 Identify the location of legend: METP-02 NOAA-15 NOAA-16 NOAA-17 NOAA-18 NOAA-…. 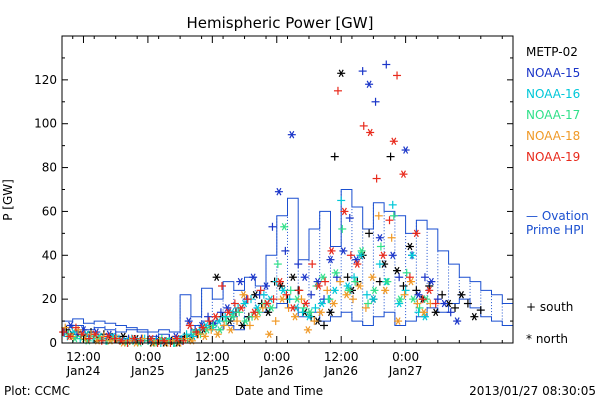
(553, 104).